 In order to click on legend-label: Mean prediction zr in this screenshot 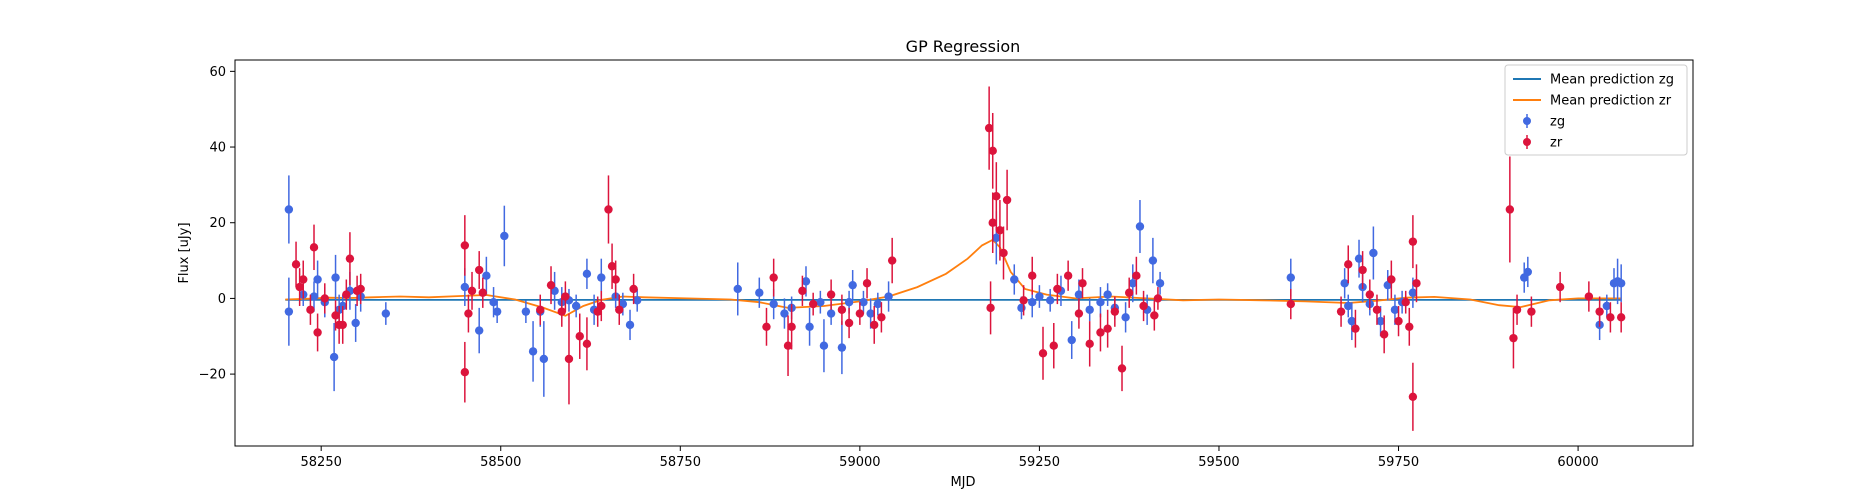, I will do `click(1611, 101)`.